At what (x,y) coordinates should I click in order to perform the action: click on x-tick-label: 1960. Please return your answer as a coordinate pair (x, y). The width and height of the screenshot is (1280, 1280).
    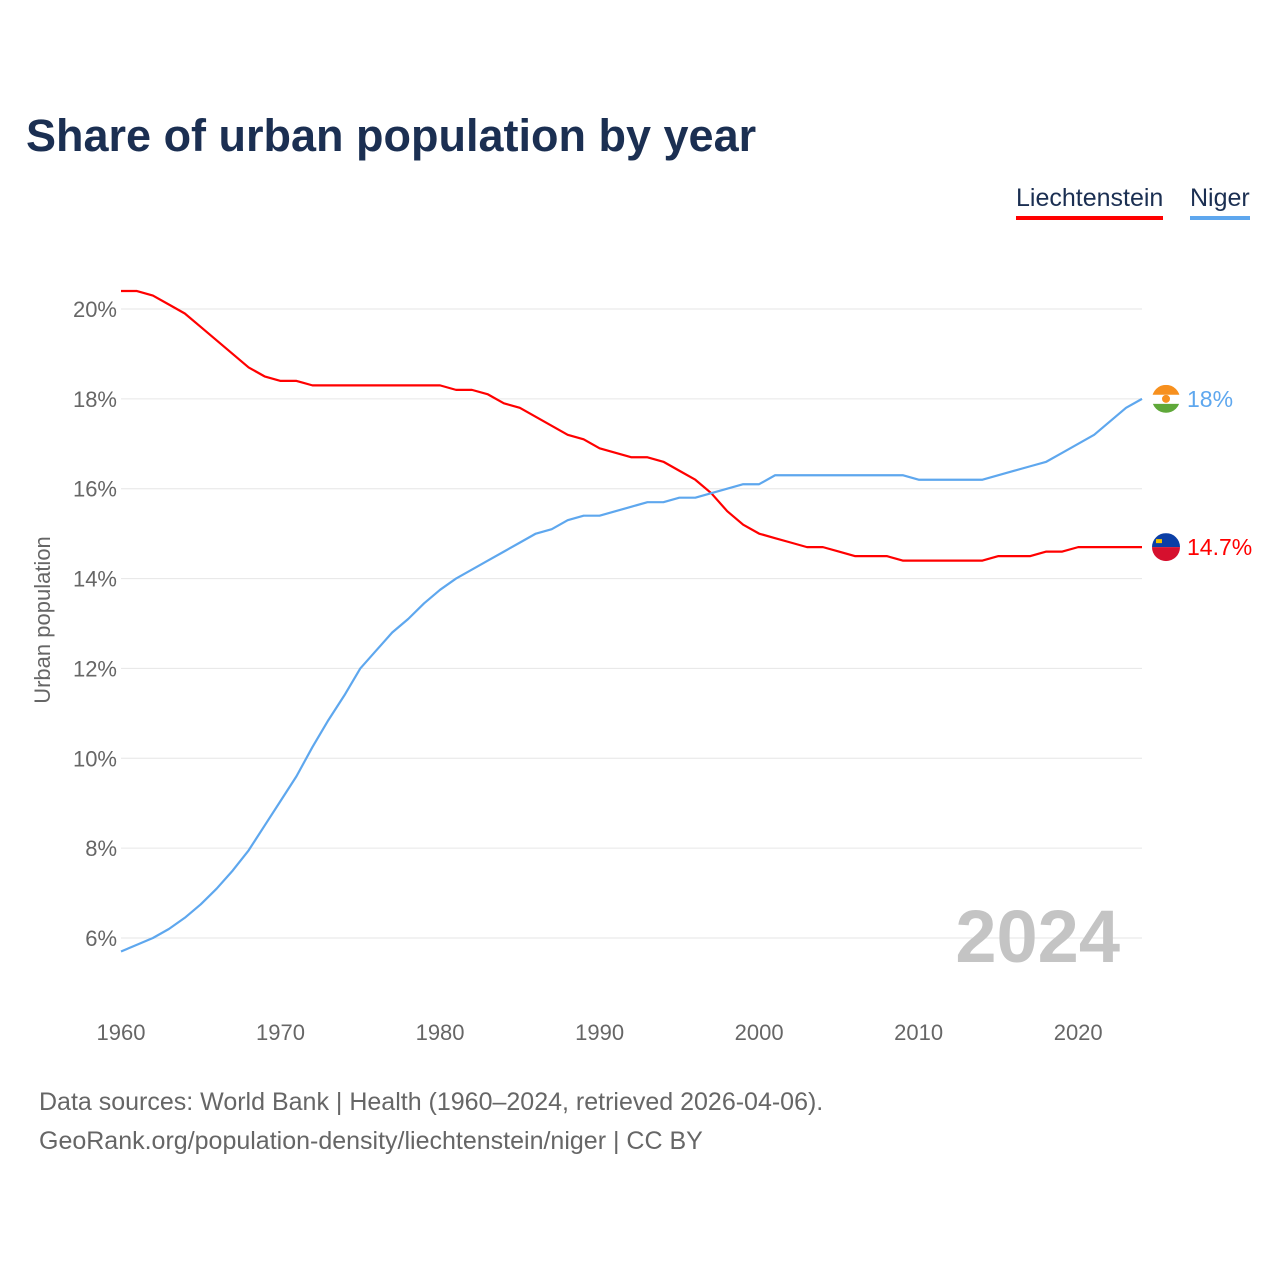
    Looking at the image, I should click on (121, 1032).